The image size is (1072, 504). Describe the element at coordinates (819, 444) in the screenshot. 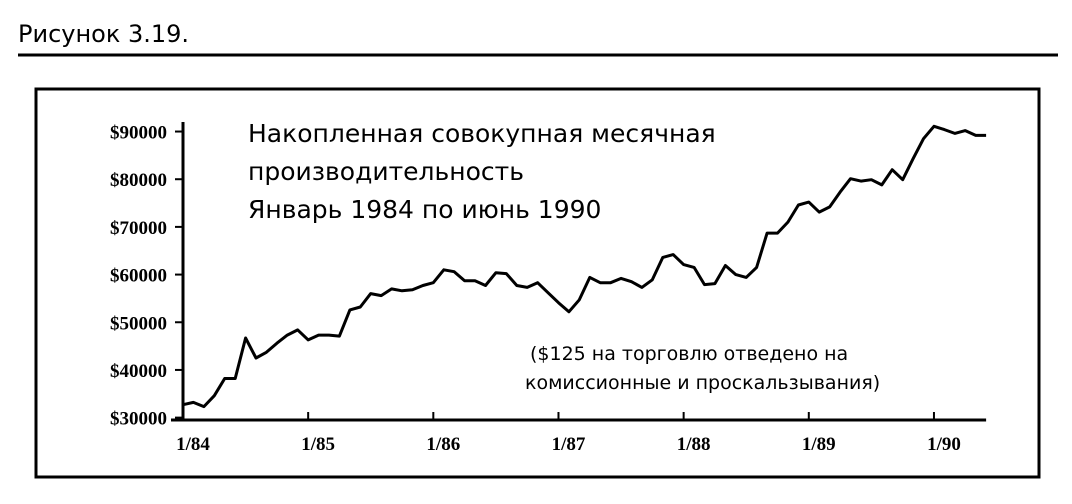

I see `x-tick-label: 1/89` at that location.